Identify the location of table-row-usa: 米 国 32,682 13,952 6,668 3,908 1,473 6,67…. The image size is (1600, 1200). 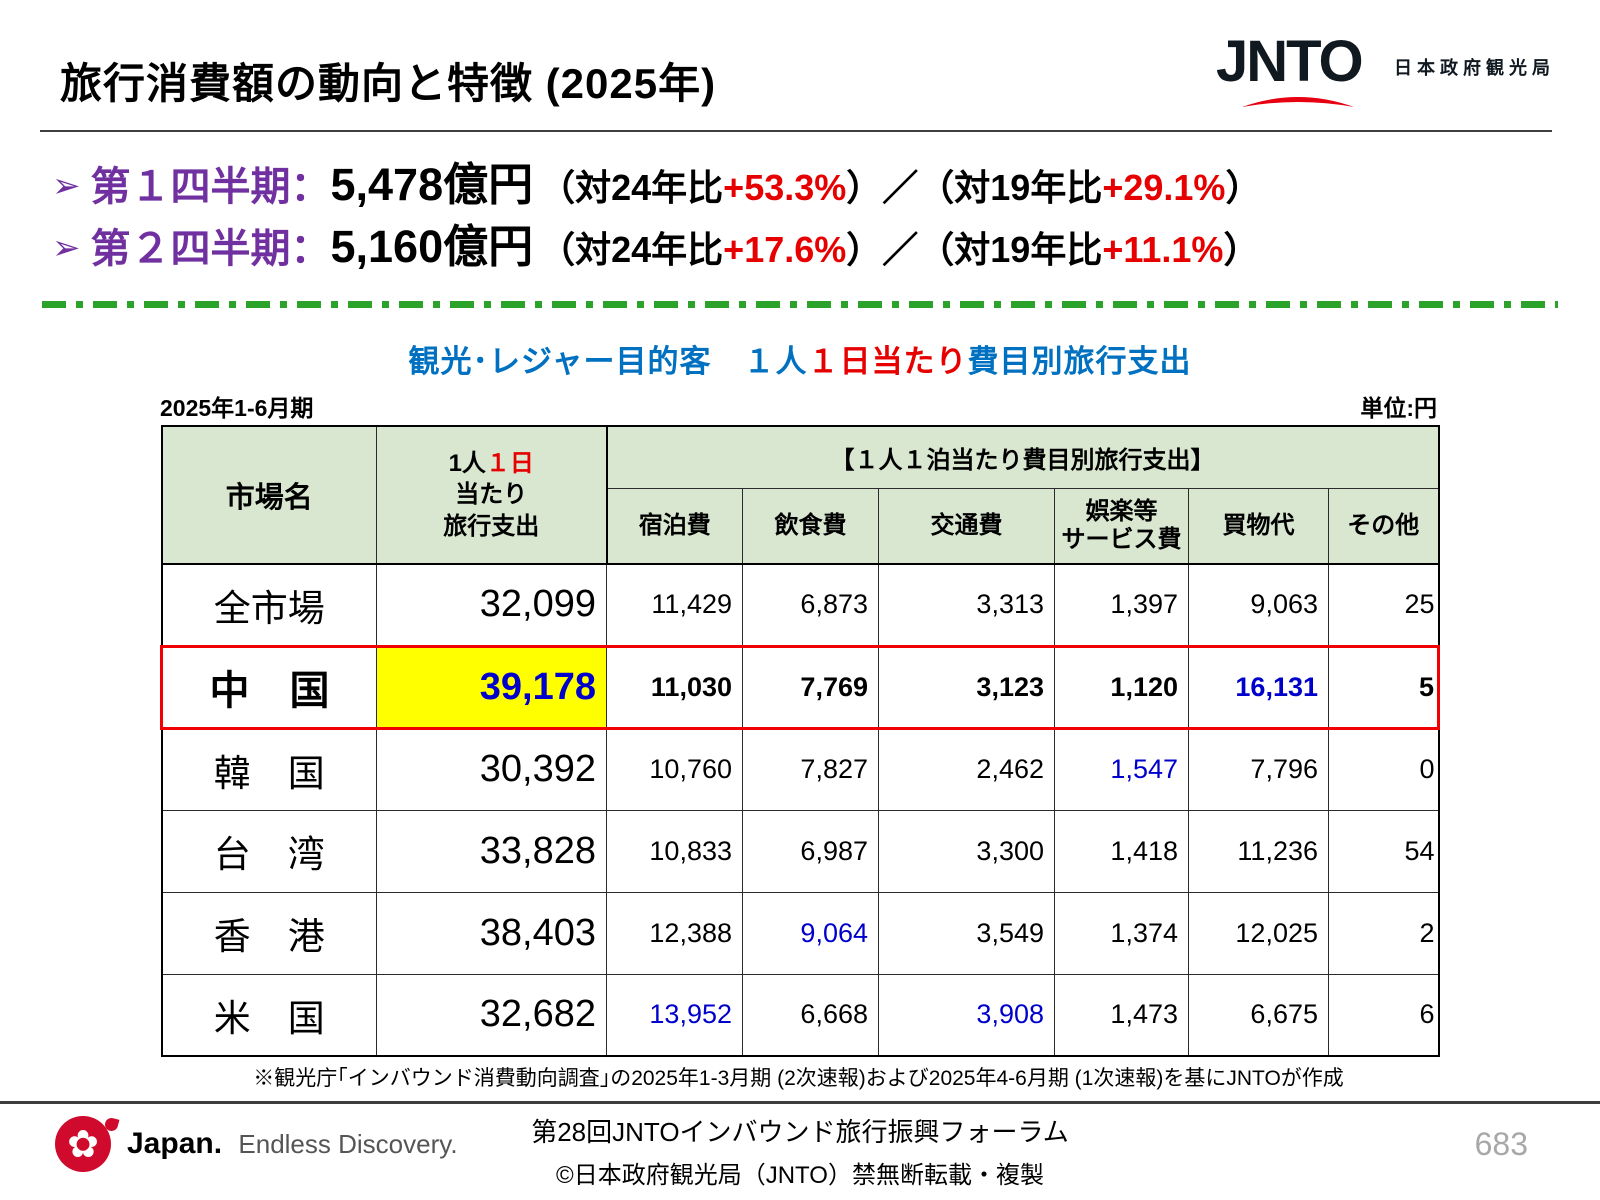
(800, 1015).